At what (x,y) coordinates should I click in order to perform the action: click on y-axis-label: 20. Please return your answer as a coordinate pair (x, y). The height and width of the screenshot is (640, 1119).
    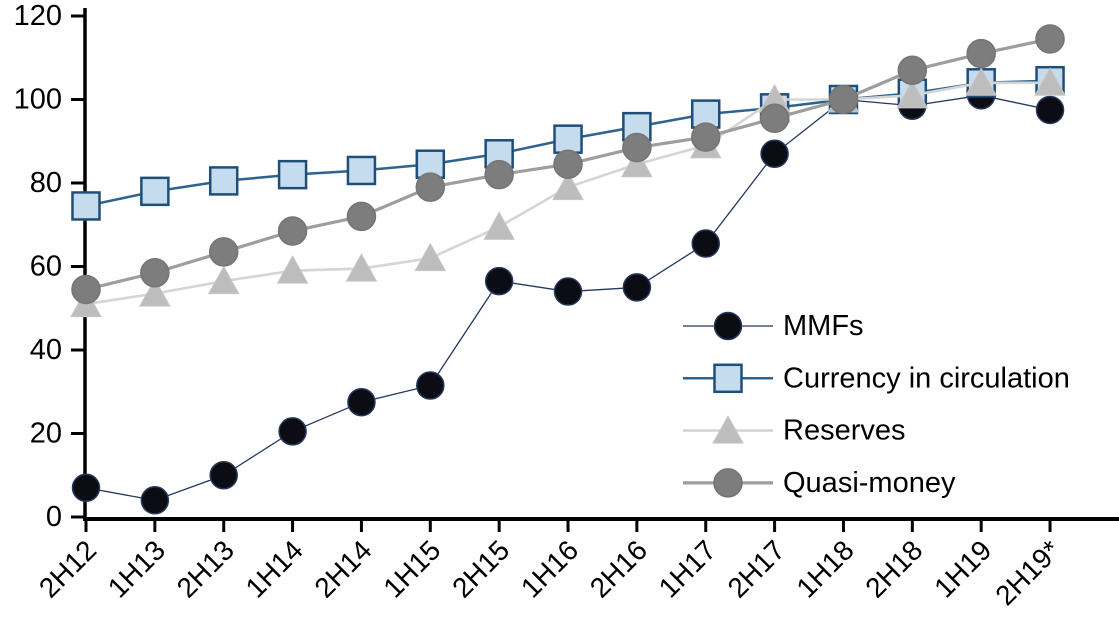
    Looking at the image, I should click on (46, 434).